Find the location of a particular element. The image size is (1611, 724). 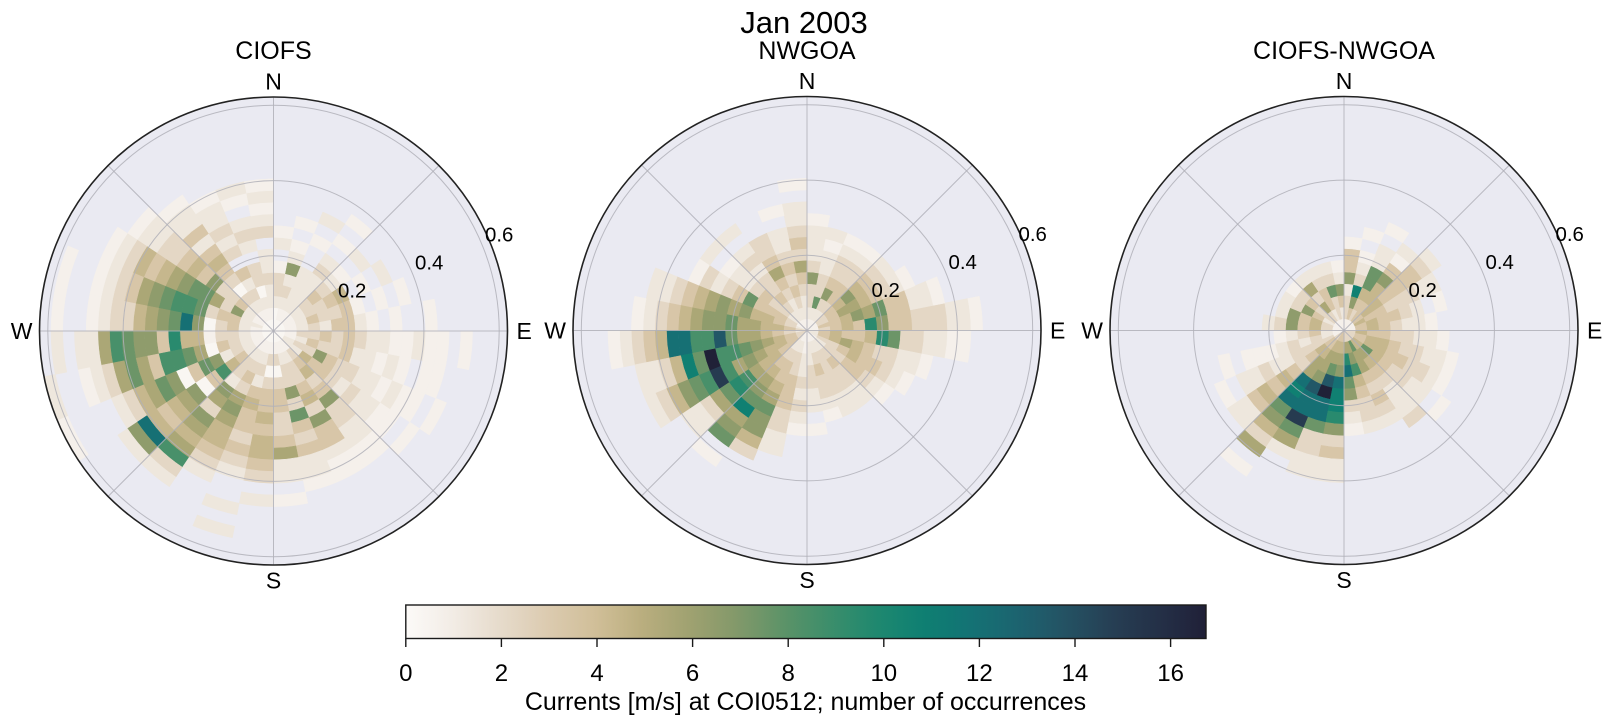

svg-text: Jan 2003 is located at coordinates (804, 22).